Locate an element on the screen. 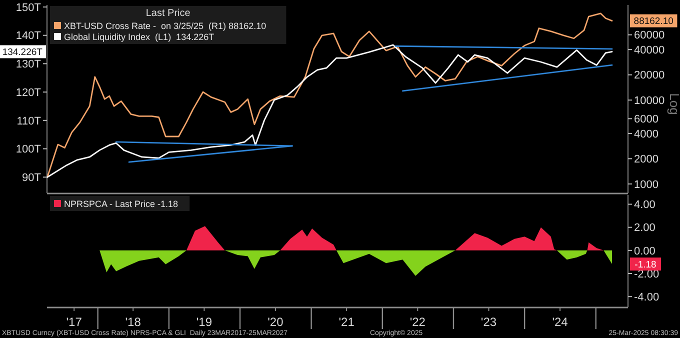 The width and height of the screenshot is (680, 338). x-tick-label: '24 is located at coordinates (560, 322).